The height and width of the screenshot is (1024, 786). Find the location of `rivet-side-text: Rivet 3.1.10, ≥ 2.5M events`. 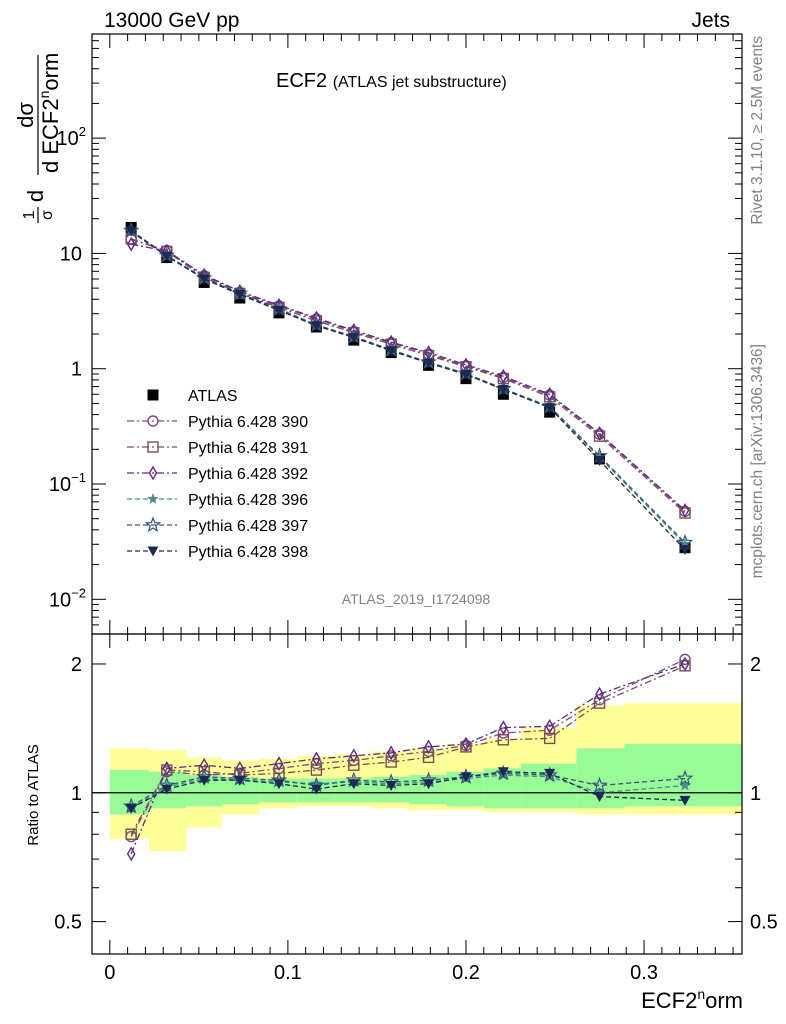

rivet-side-text: Rivet 3.1.10, ≥ 2.5M events is located at coordinates (757, 130).